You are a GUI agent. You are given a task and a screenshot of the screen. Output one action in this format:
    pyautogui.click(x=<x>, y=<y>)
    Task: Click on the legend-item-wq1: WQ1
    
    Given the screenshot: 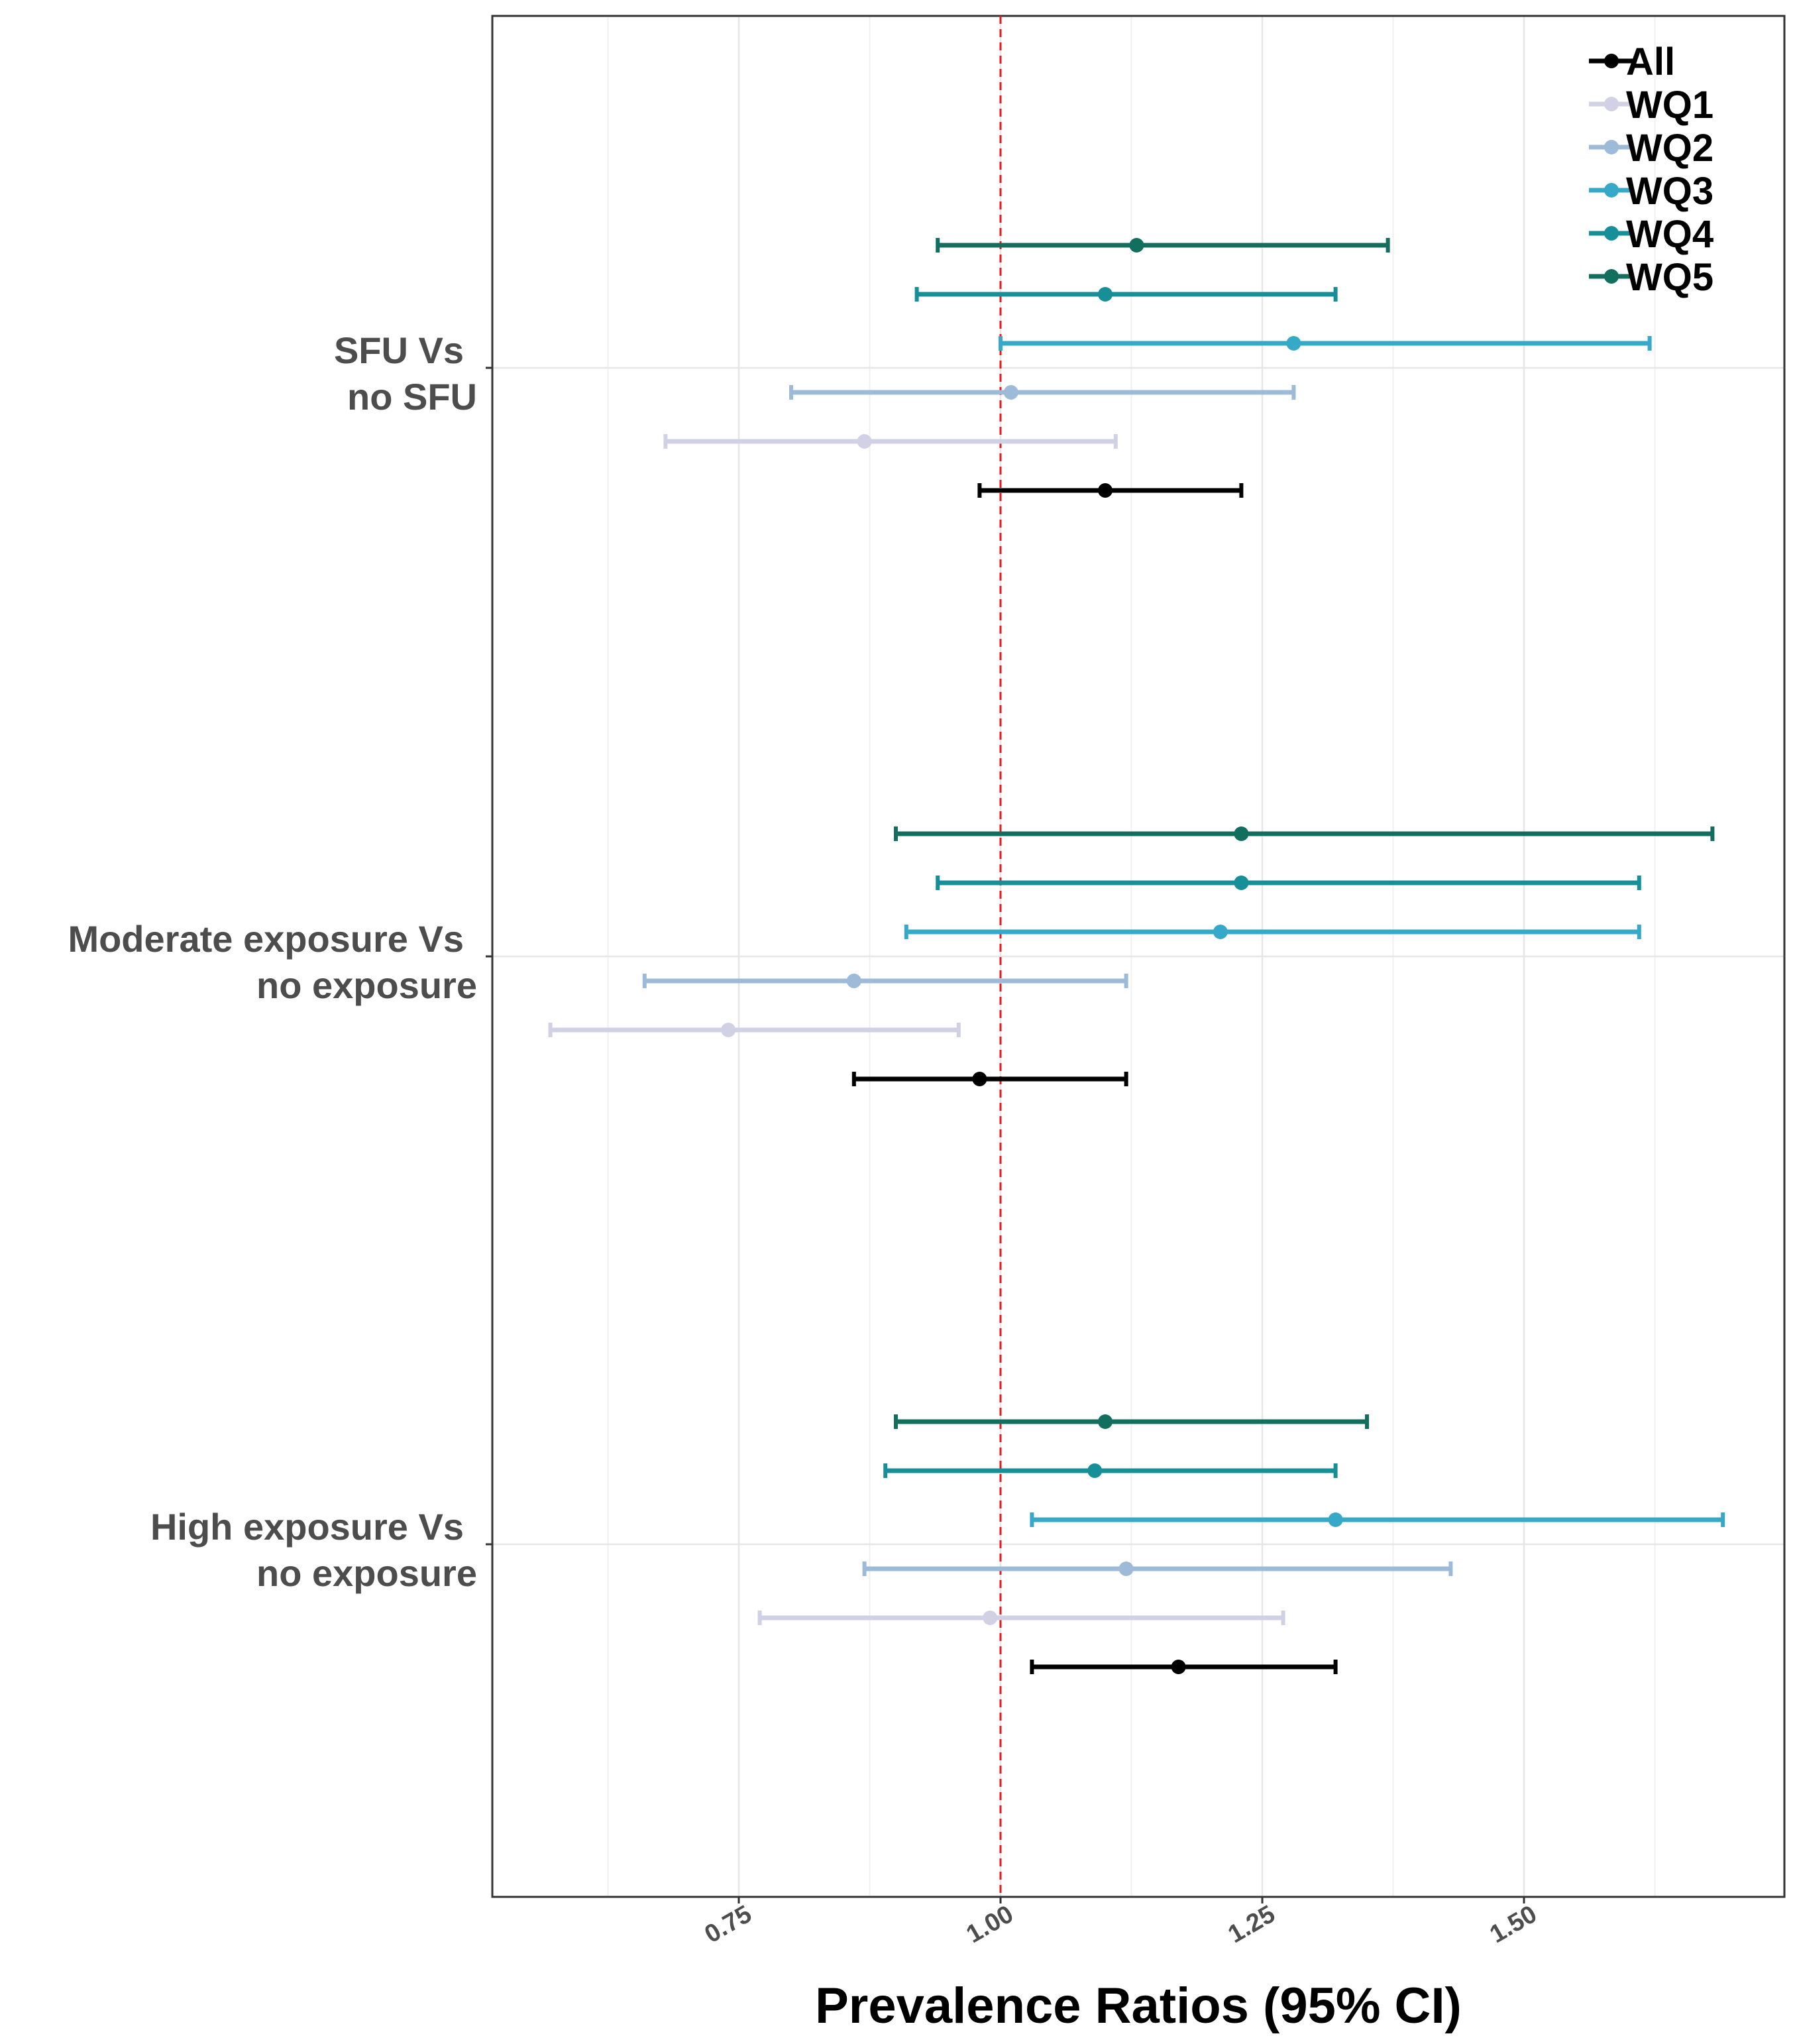 What is the action you would take?
    pyautogui.click(x=1651, y=105)
    